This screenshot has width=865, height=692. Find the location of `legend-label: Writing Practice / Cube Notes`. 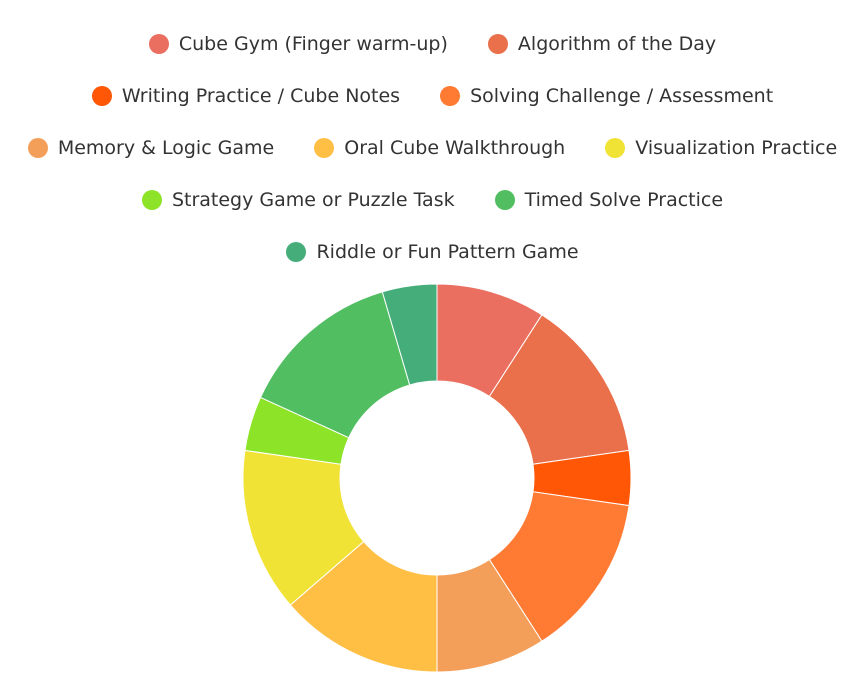

legend-label: Writing Practice / Cube Notes is located at coordinates (261, 96).